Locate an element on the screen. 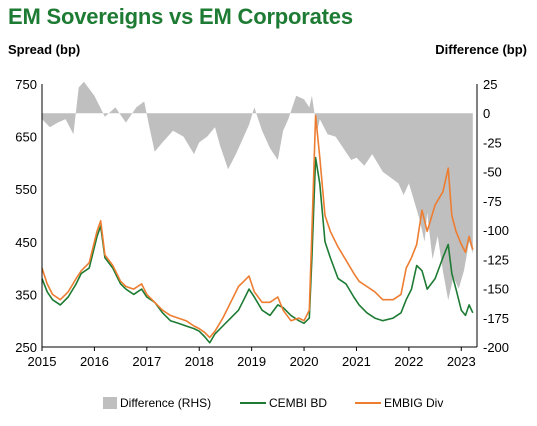  x-tick-label: 2018 is located at coordinates (199, 361).